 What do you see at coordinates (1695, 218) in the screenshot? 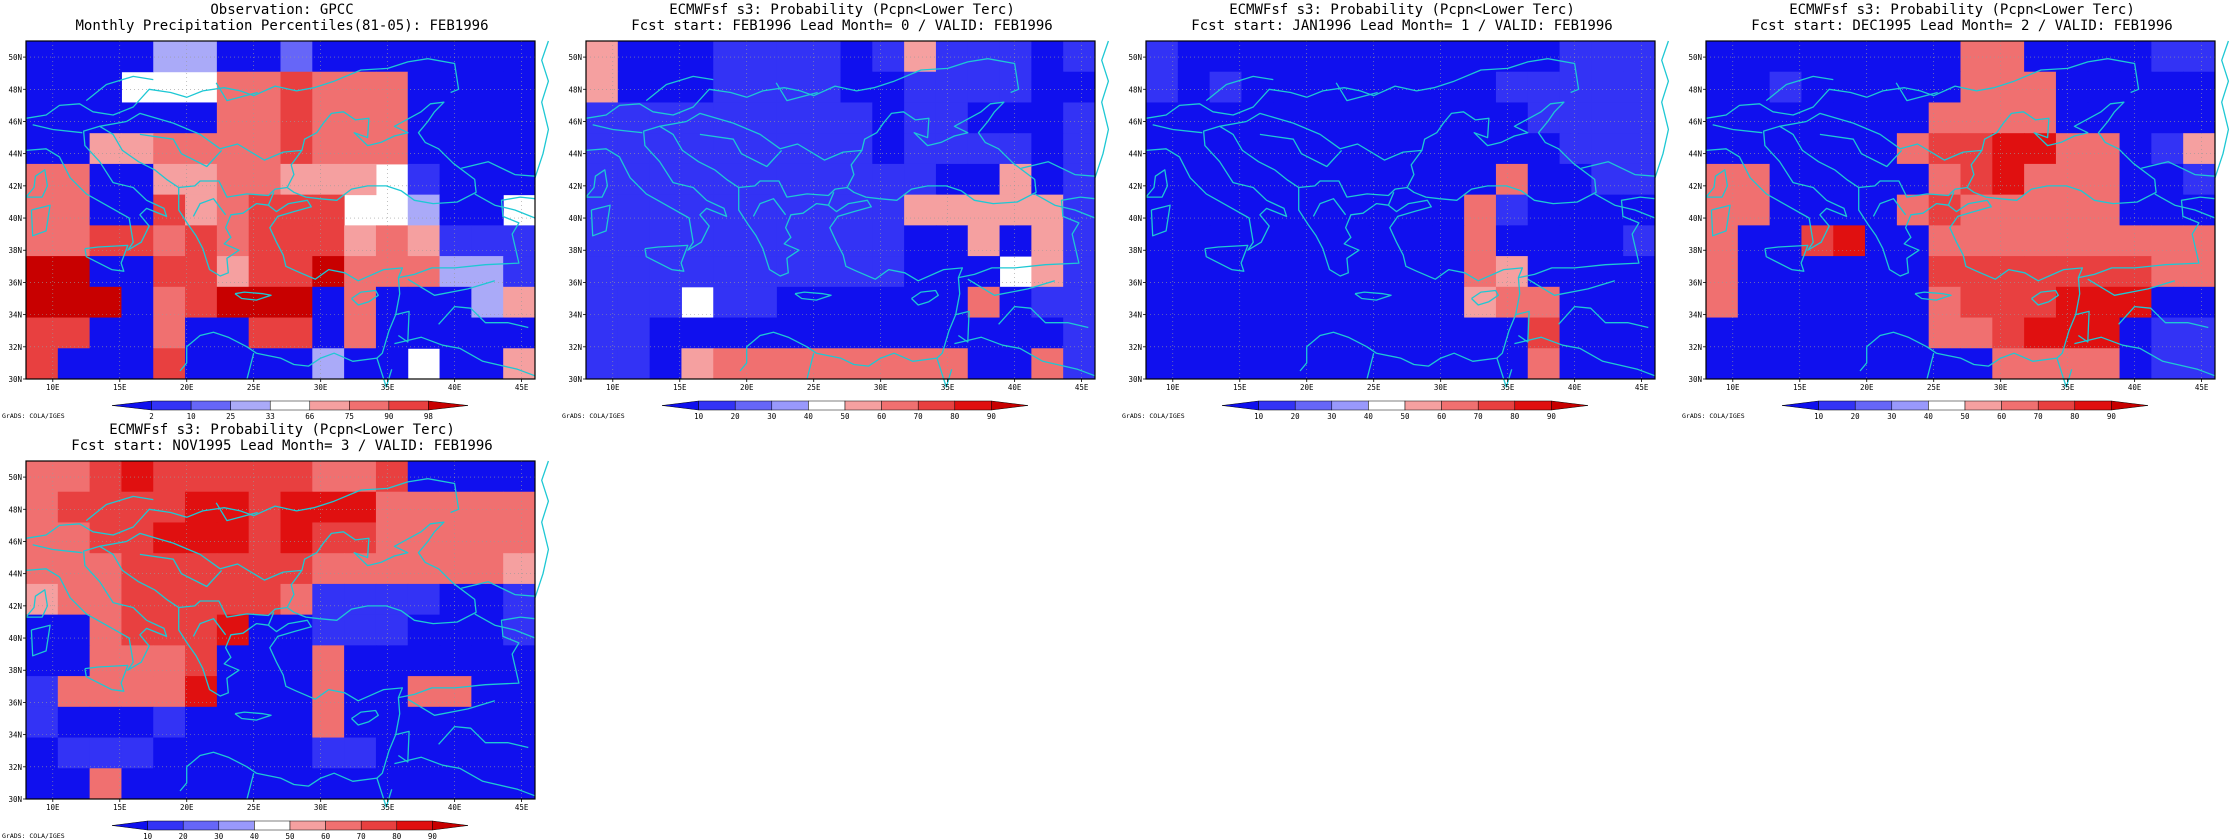
I see `lat-tick-label: 40N` at bounding box center [1695, 218].